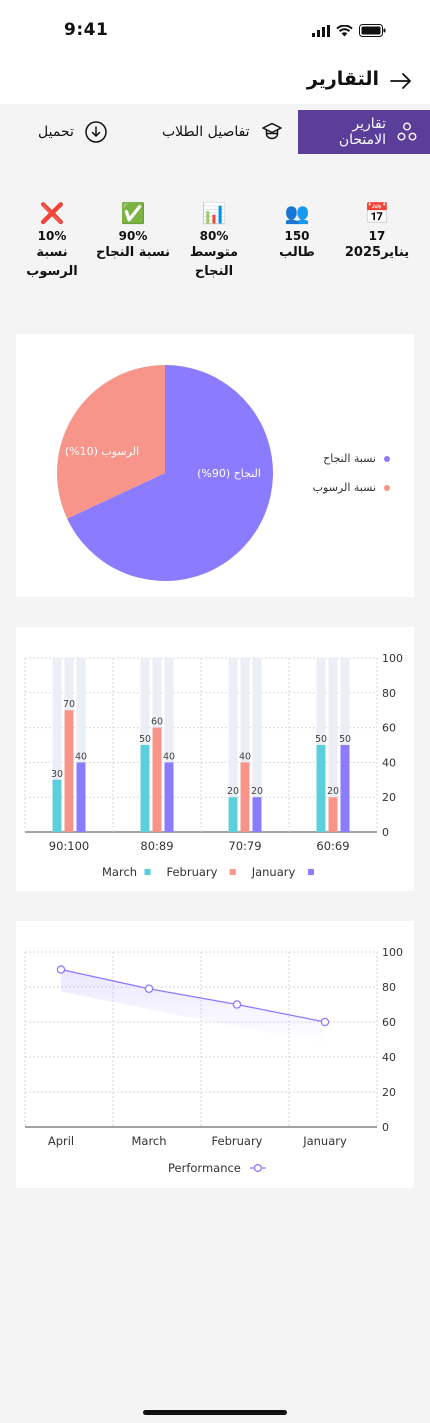  What do you see at coordinates (372, 30) in the screenshot?
I see `battery-icon` at bounding box center [372, 30].